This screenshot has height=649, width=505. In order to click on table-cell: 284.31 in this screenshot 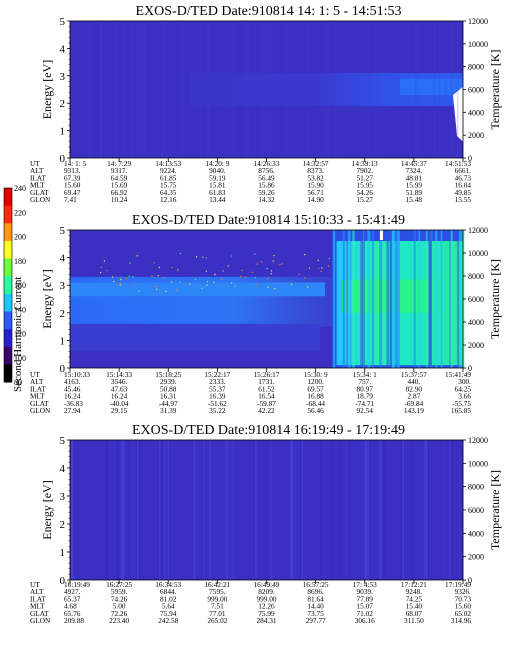, I will do `click(266, 620)`.